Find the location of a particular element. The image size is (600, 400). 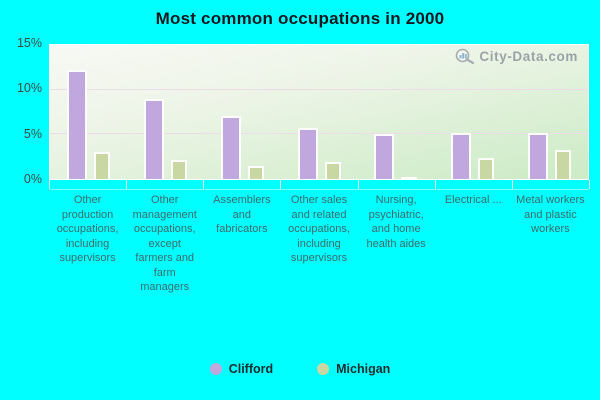

watermark-link: City-Data.com is located at coordinates (516, 56).